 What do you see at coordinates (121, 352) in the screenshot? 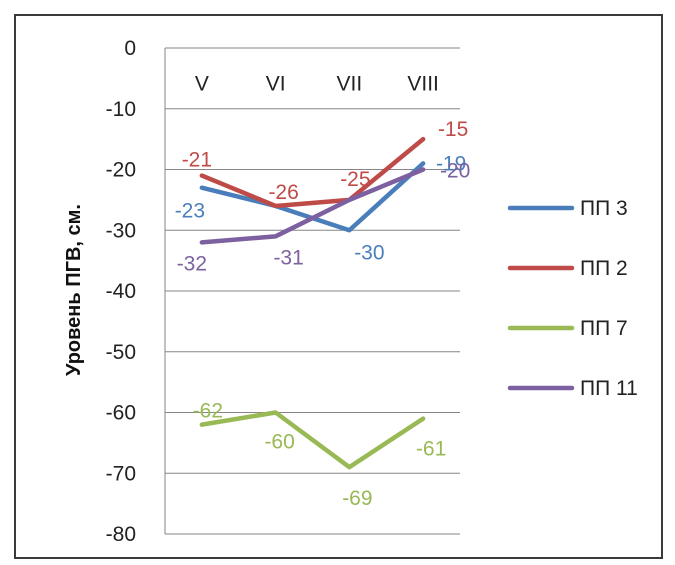
I see `y-tick-label: -50` at bounding box center [121, 352].